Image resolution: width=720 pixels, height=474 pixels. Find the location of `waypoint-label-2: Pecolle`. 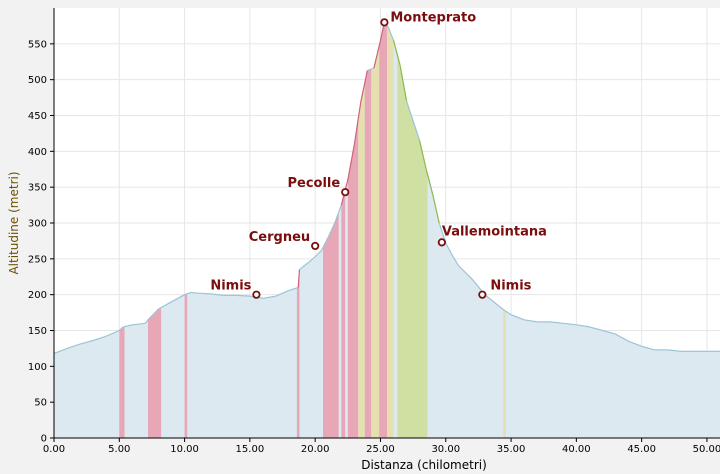

waypoint-label-2: Pecolle is located at coordinates (313, 183).